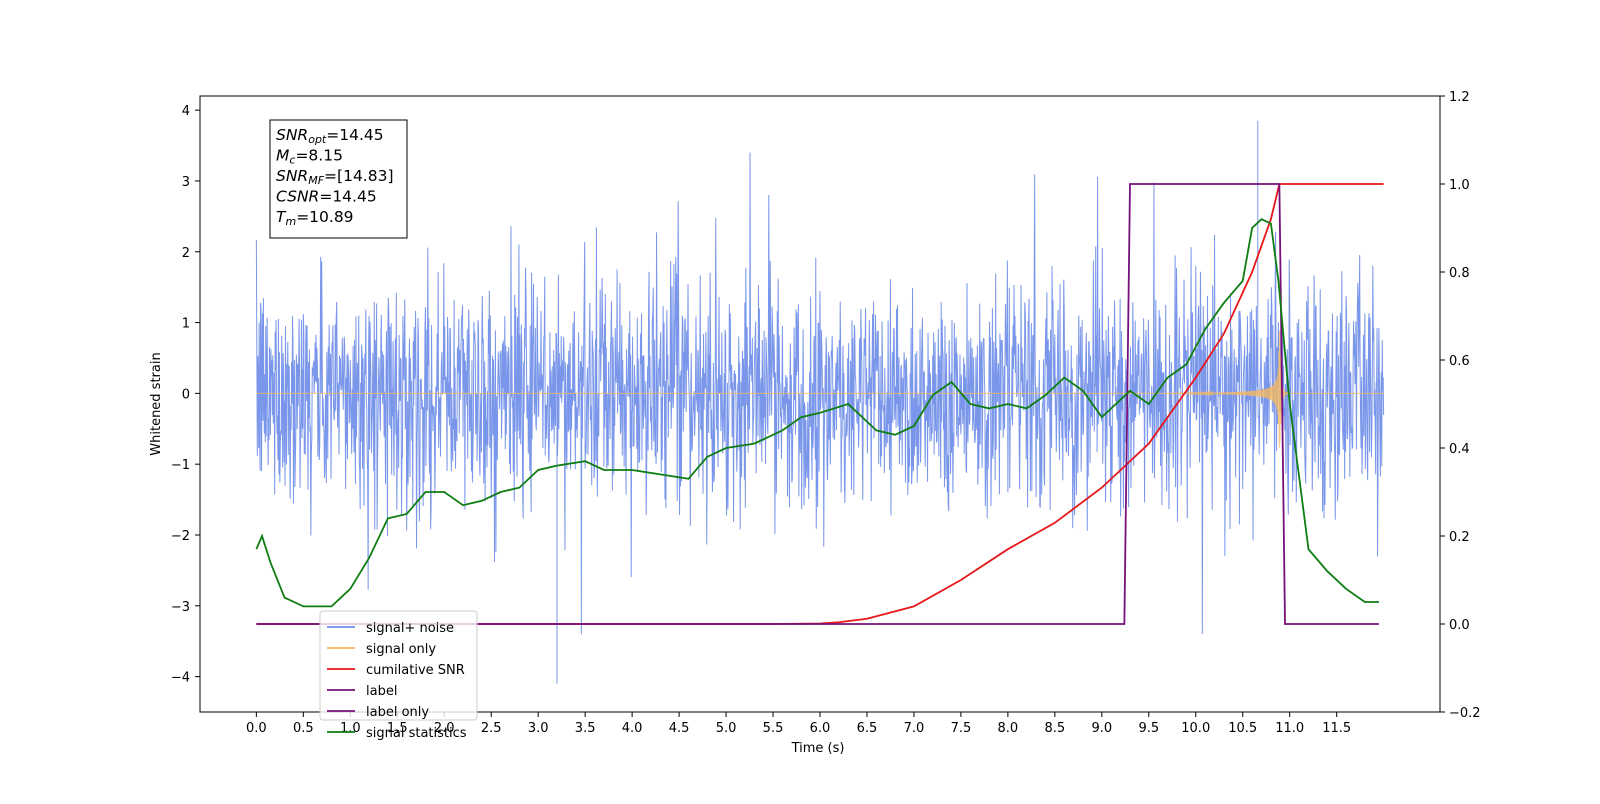  Describe the element at coordinates (1459, 449) in the screenshot. I see `y2-tick-label: 0.4` at that location.